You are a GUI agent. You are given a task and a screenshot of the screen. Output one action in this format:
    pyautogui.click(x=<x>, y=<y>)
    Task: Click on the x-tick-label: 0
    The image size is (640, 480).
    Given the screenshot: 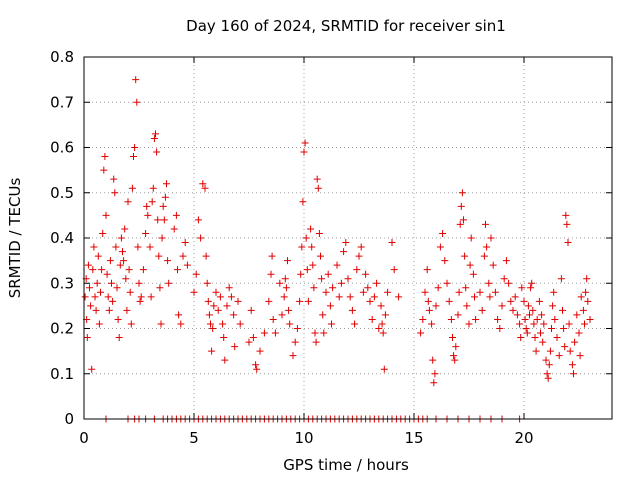 What is the action you would take?
    pyautogui.click(x=84, y=438)
    